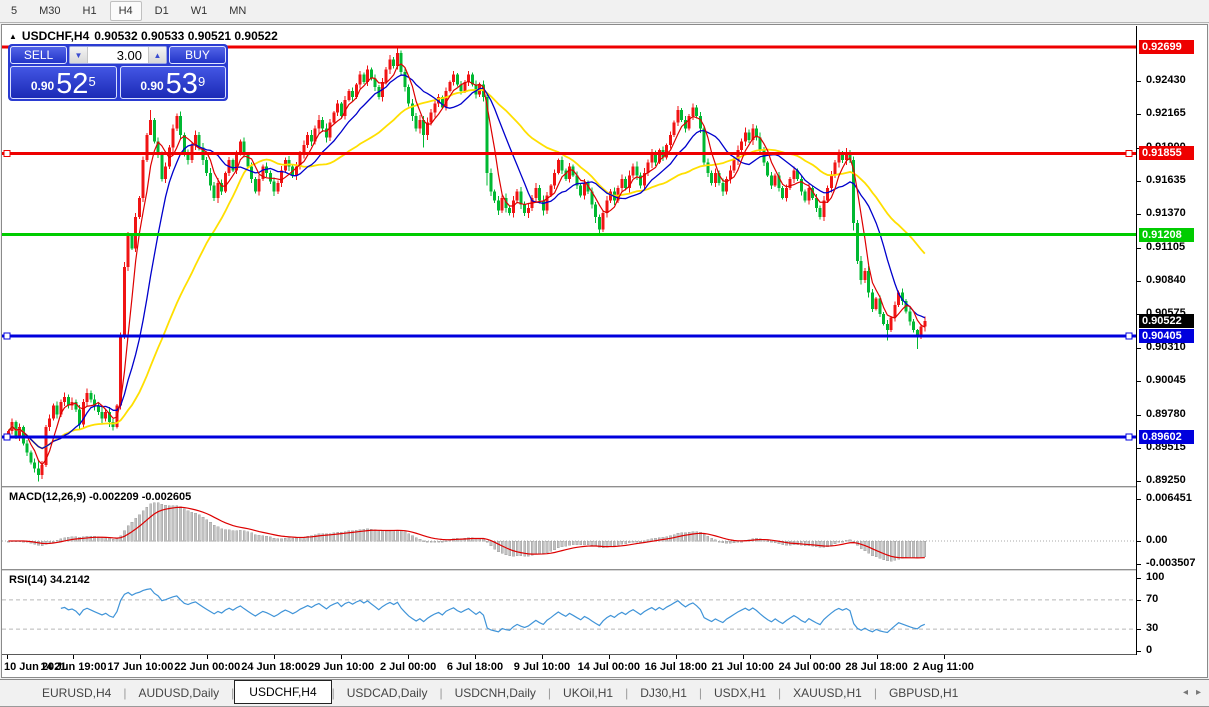 The height and width of the screenshot is (707, 1209). I want to click on panel-collapse-icon: ▲, so click(13, 36).